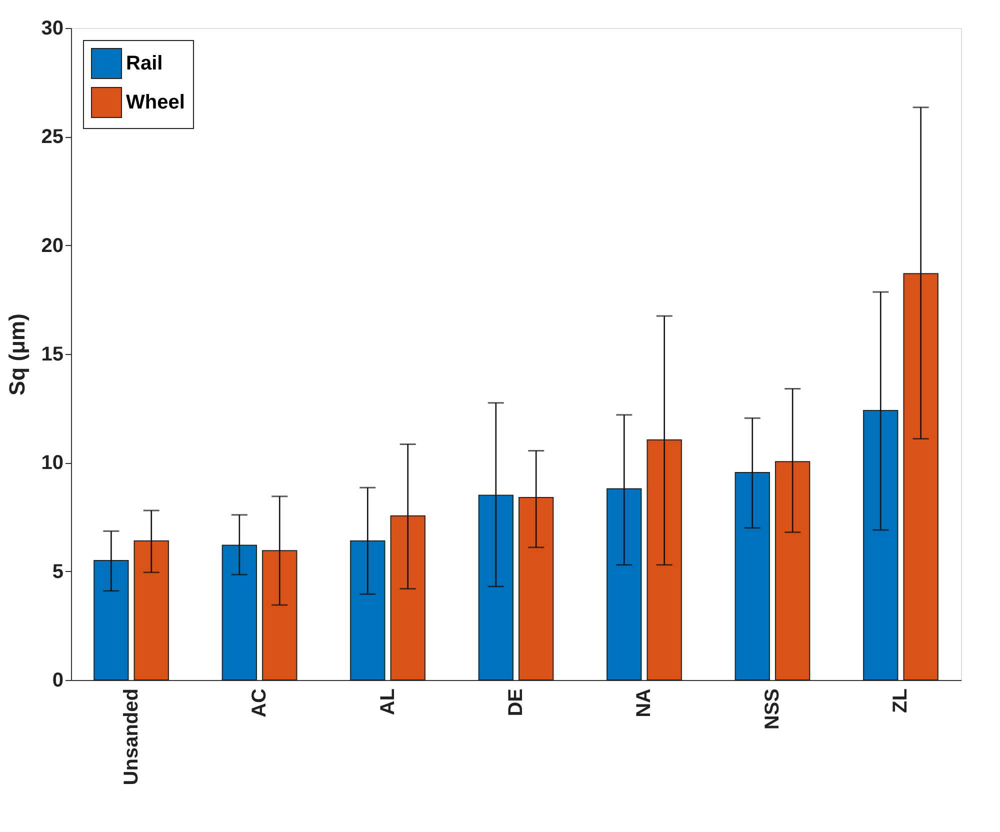 The image size is (1000, 832). What do you see at coordinates (52, 463) in the screenshot?
I see `y-tick-label: 10` at bounding box center [52, 463].